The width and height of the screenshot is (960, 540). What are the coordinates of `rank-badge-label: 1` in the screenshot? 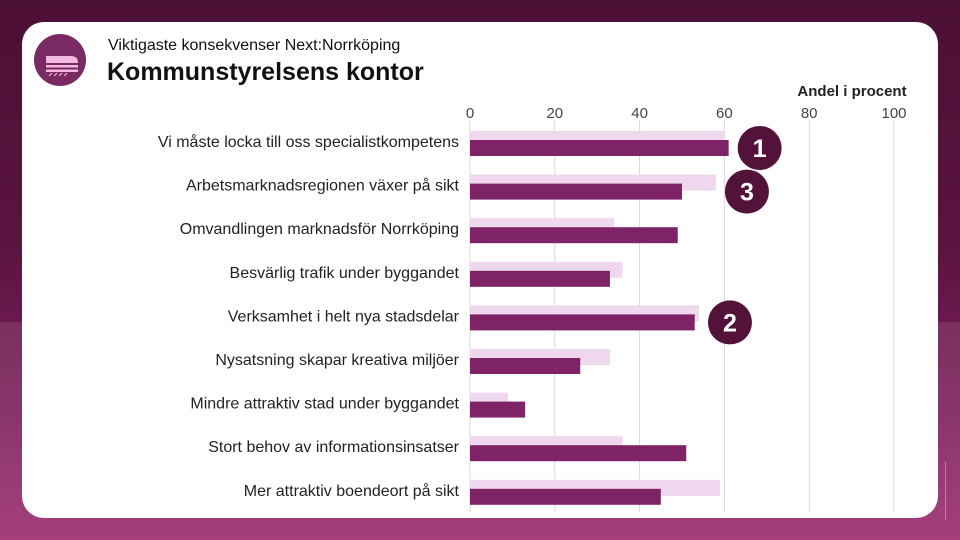 It's located at (760, 149).